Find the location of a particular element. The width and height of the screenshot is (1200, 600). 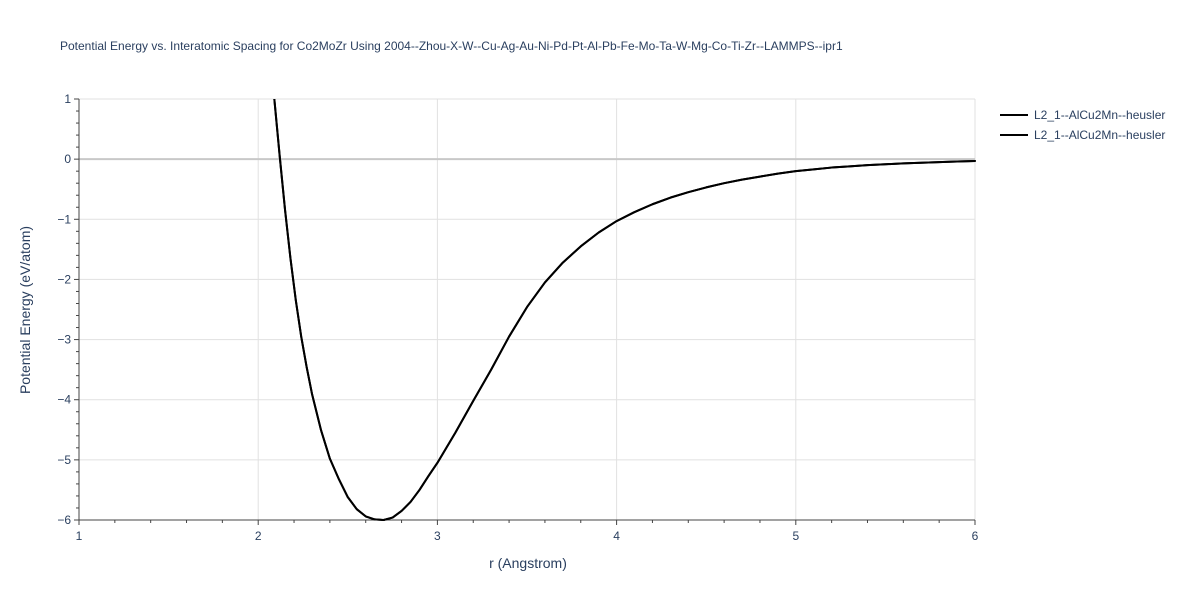

y-axis-title: Potential Energy (eV/atom) is located at coordinates (25, 310).